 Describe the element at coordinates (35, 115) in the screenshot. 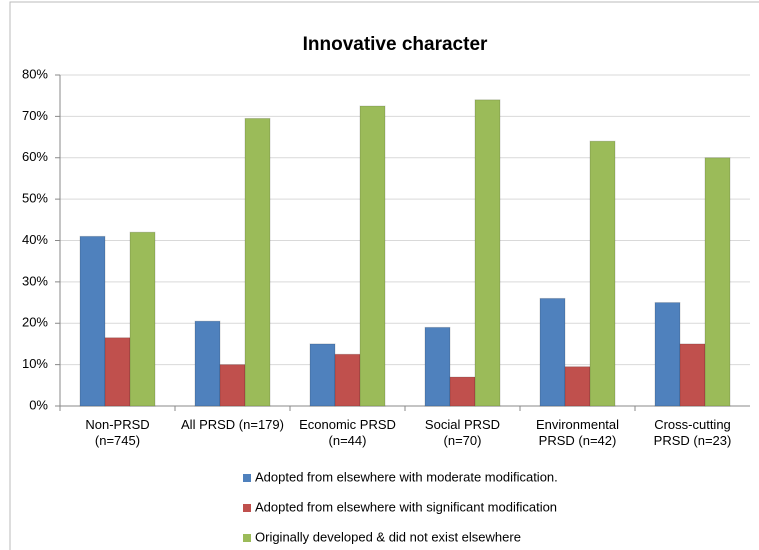

I see `y-tick-label: 70%` at that location.